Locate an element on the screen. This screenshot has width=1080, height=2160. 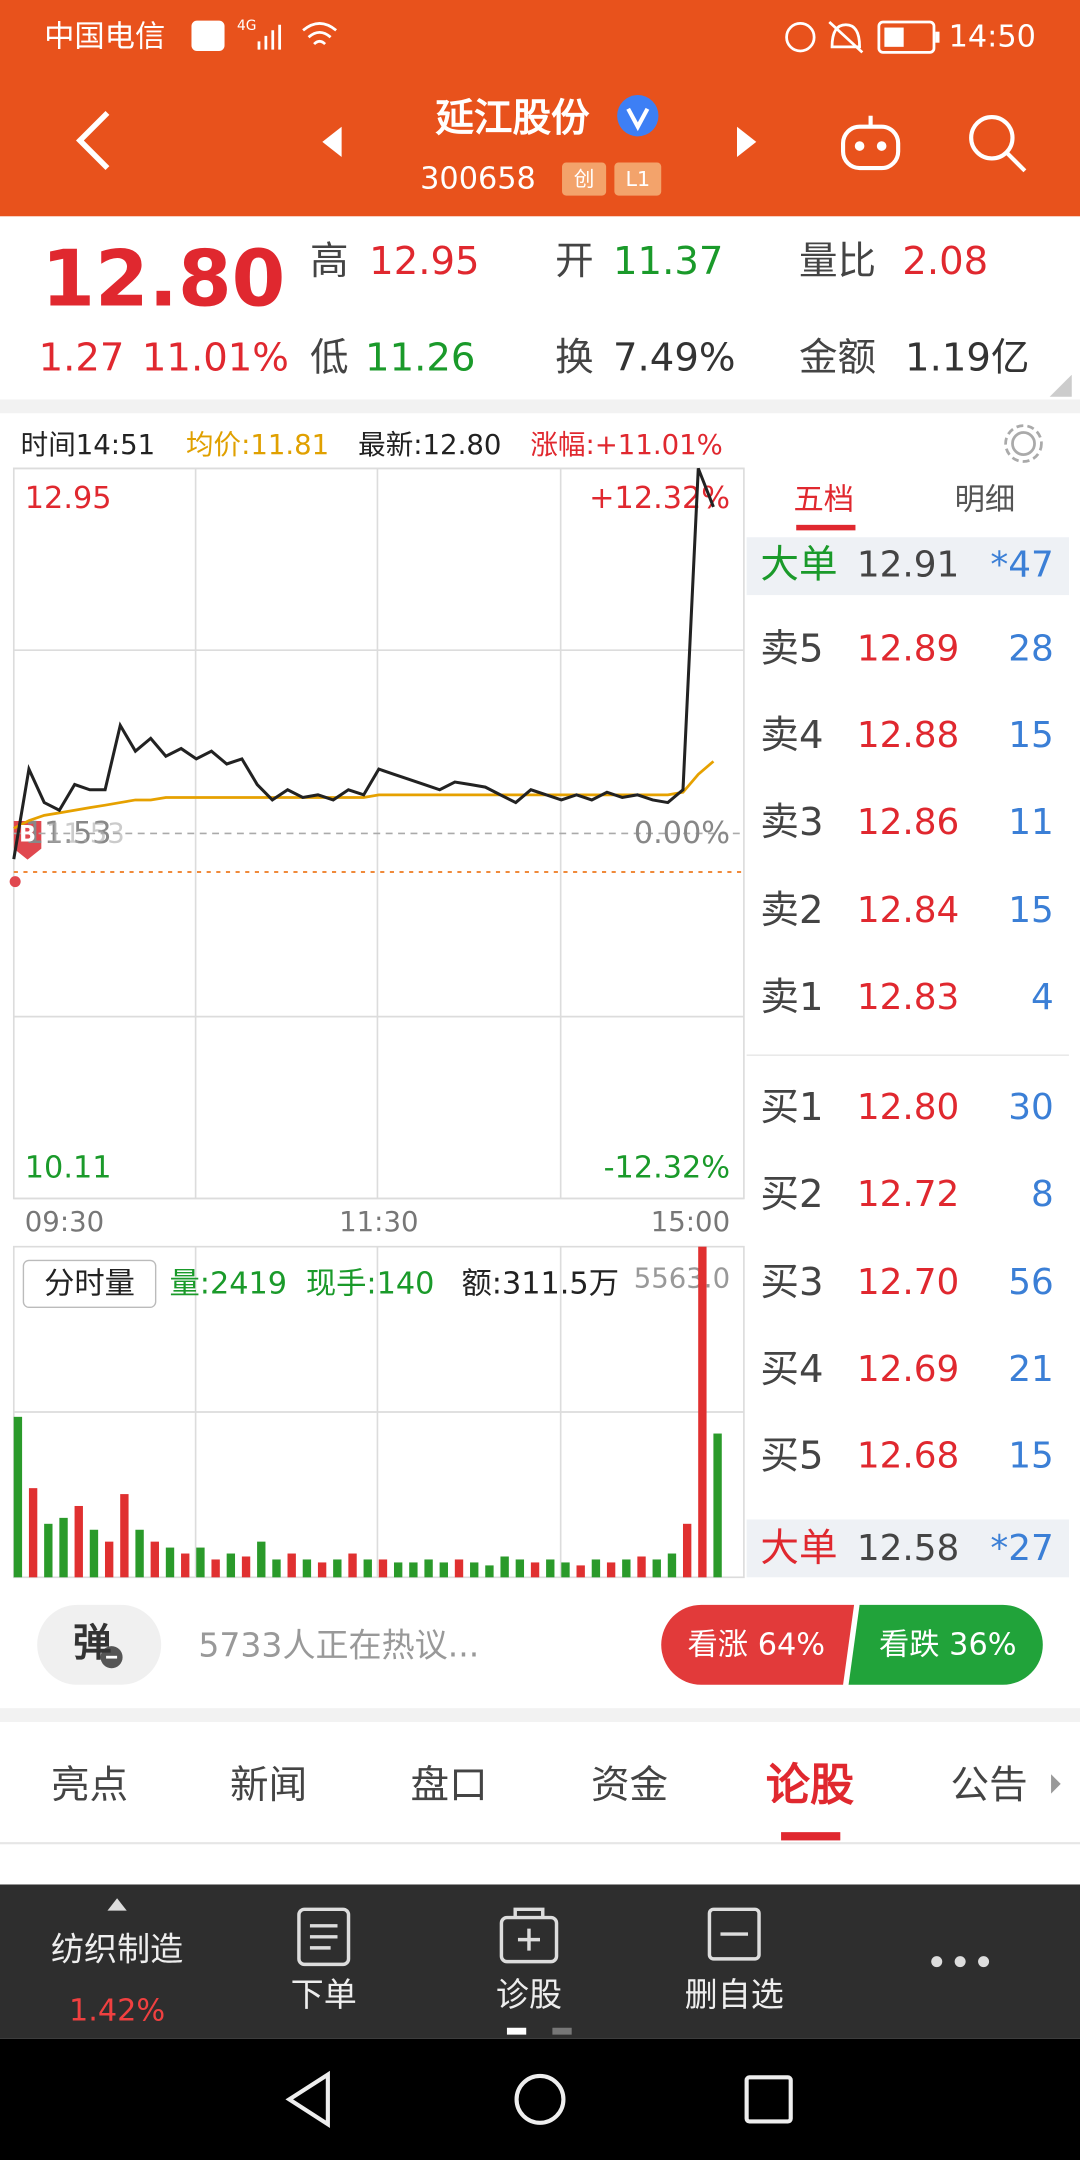
info-avg: 均价:11.81 is located at coordinates (257, 445).